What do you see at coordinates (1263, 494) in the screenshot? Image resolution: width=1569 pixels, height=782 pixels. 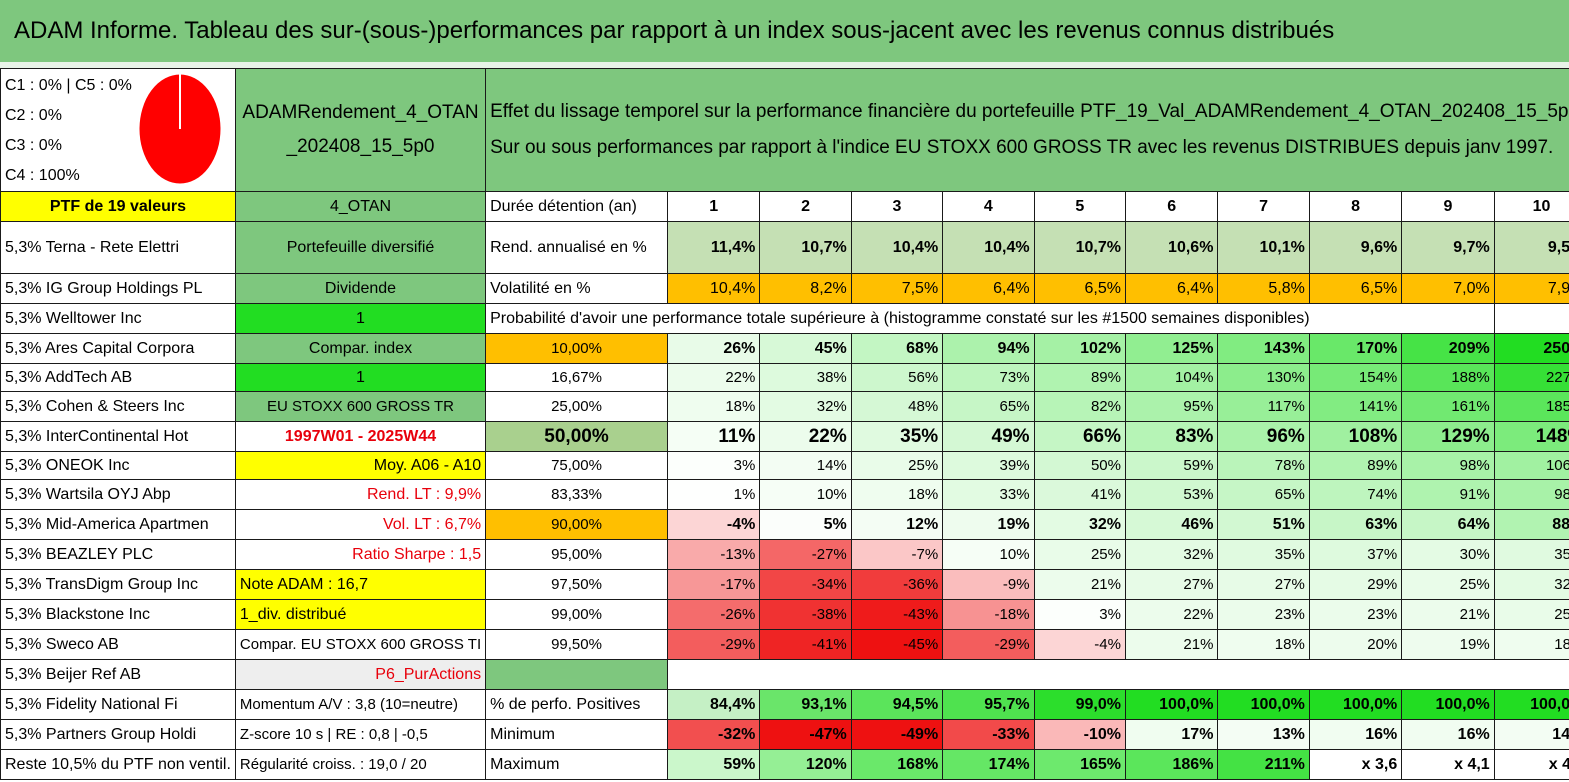 I see `quantile-value: 65%` at bounding box center [1263, 494].